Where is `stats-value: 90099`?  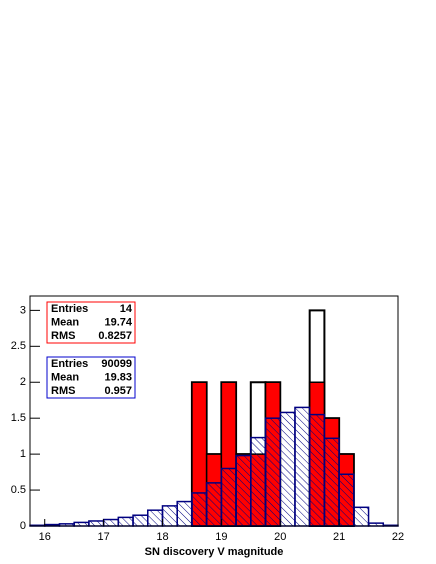 stats-value: 90099 is located at coordinates (116, 364).